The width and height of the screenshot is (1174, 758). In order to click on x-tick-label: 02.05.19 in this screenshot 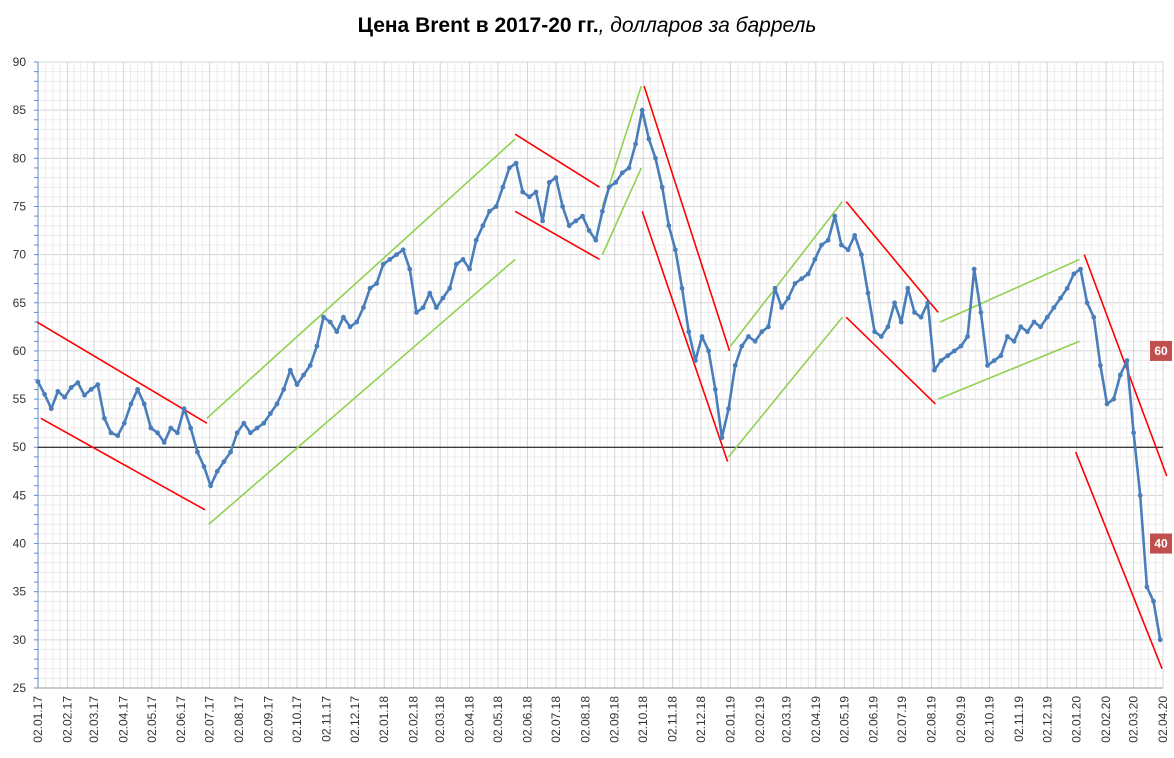, I will do `click(844, 719)`.